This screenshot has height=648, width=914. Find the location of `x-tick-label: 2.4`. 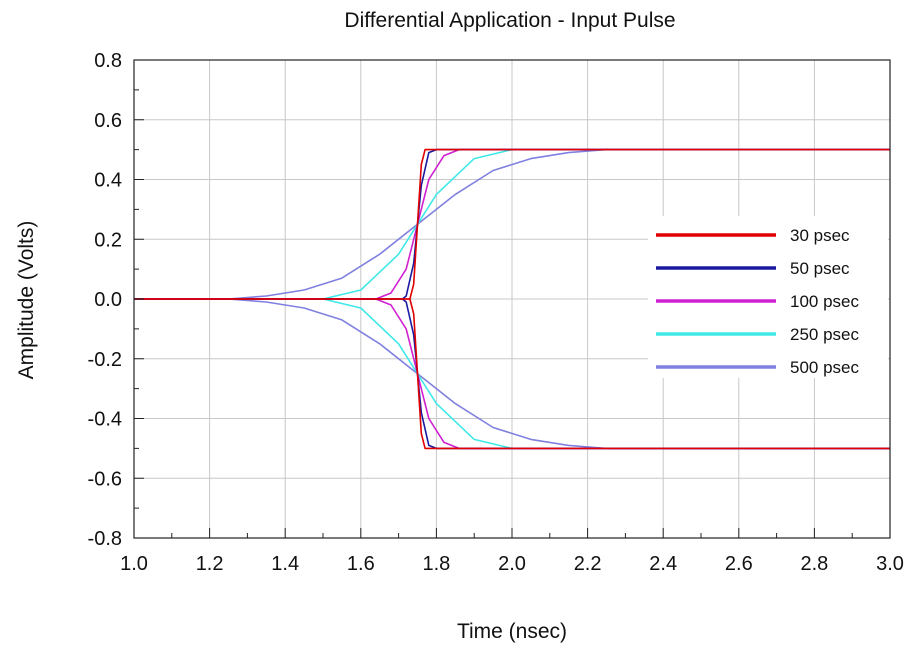

x-tick-label: 2.4 is located at coordinates (663, 564).